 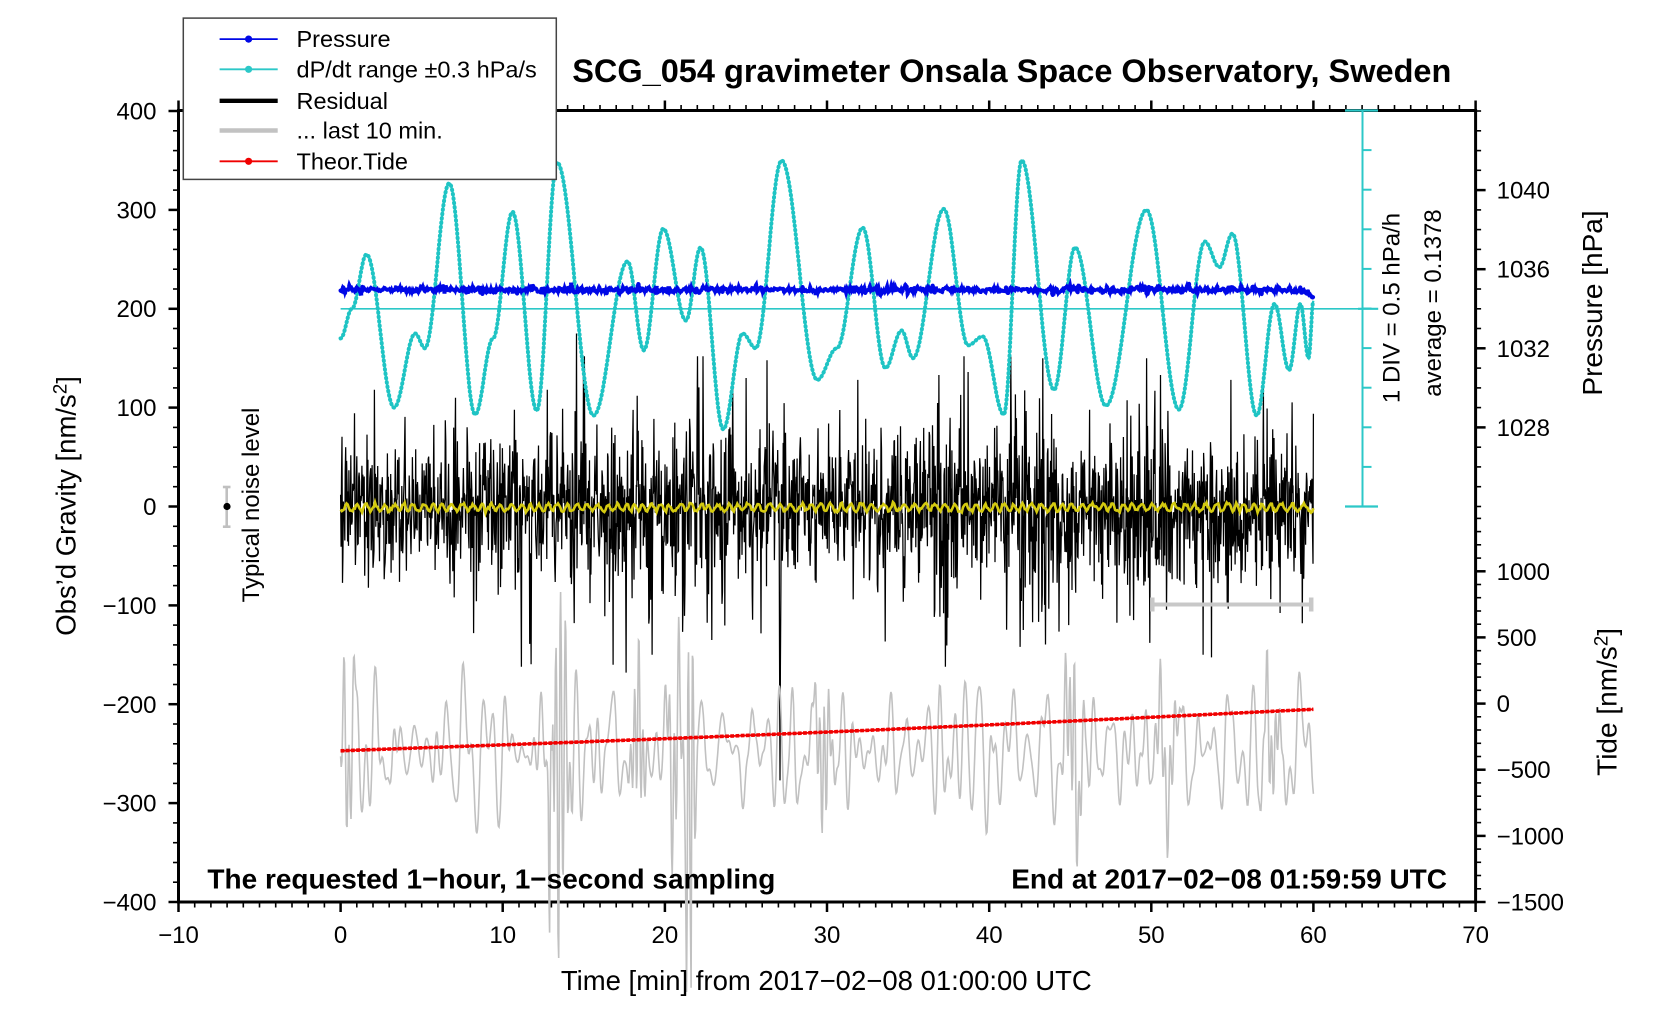 I want to click on svg-text: ... last 10 min., so click(x=370, y=131).